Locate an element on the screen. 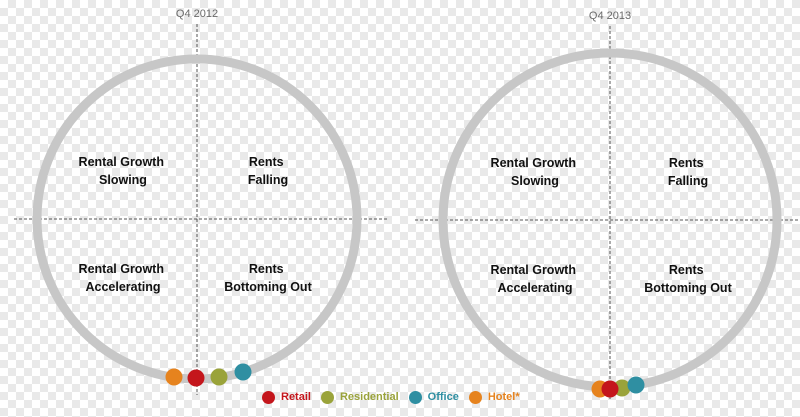 Image resolution: width=800 pixels, height=417 pixels. legend-label-residential: Residential is located at coordinates (369, 397).